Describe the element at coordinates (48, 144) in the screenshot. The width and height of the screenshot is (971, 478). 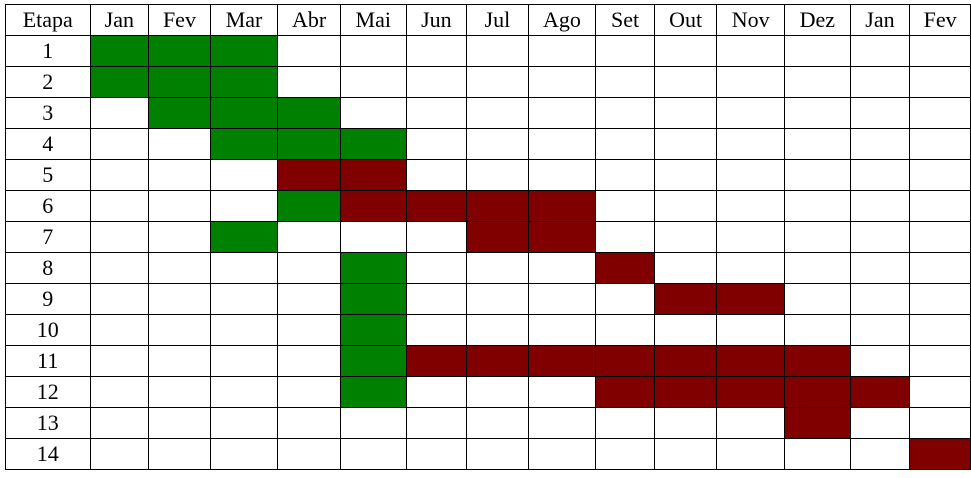
I see `etapa-label: 4` at that location.